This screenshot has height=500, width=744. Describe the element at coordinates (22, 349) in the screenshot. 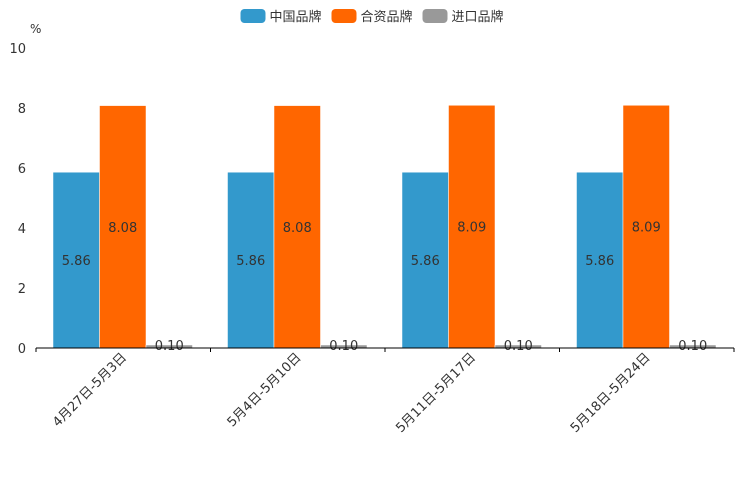

I see `y-tick-label-0: 0` at that location.